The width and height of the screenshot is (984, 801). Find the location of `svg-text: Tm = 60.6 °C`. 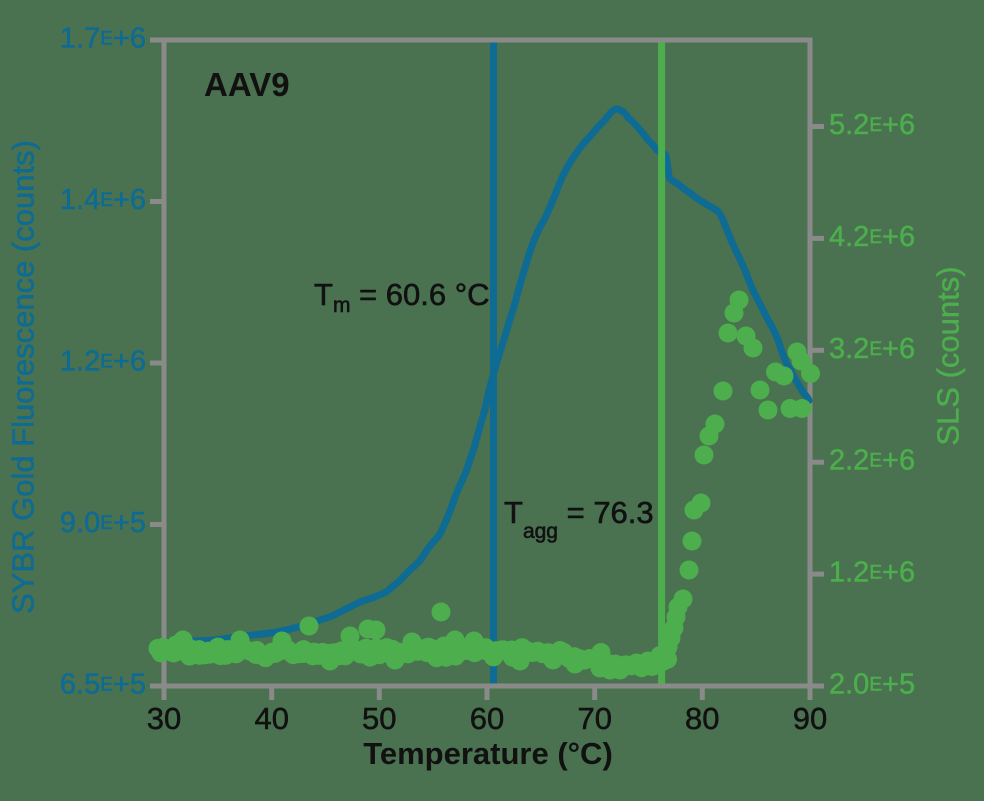

svg-text: Tm = 60.6 °C is located at coordinates (402, 297).